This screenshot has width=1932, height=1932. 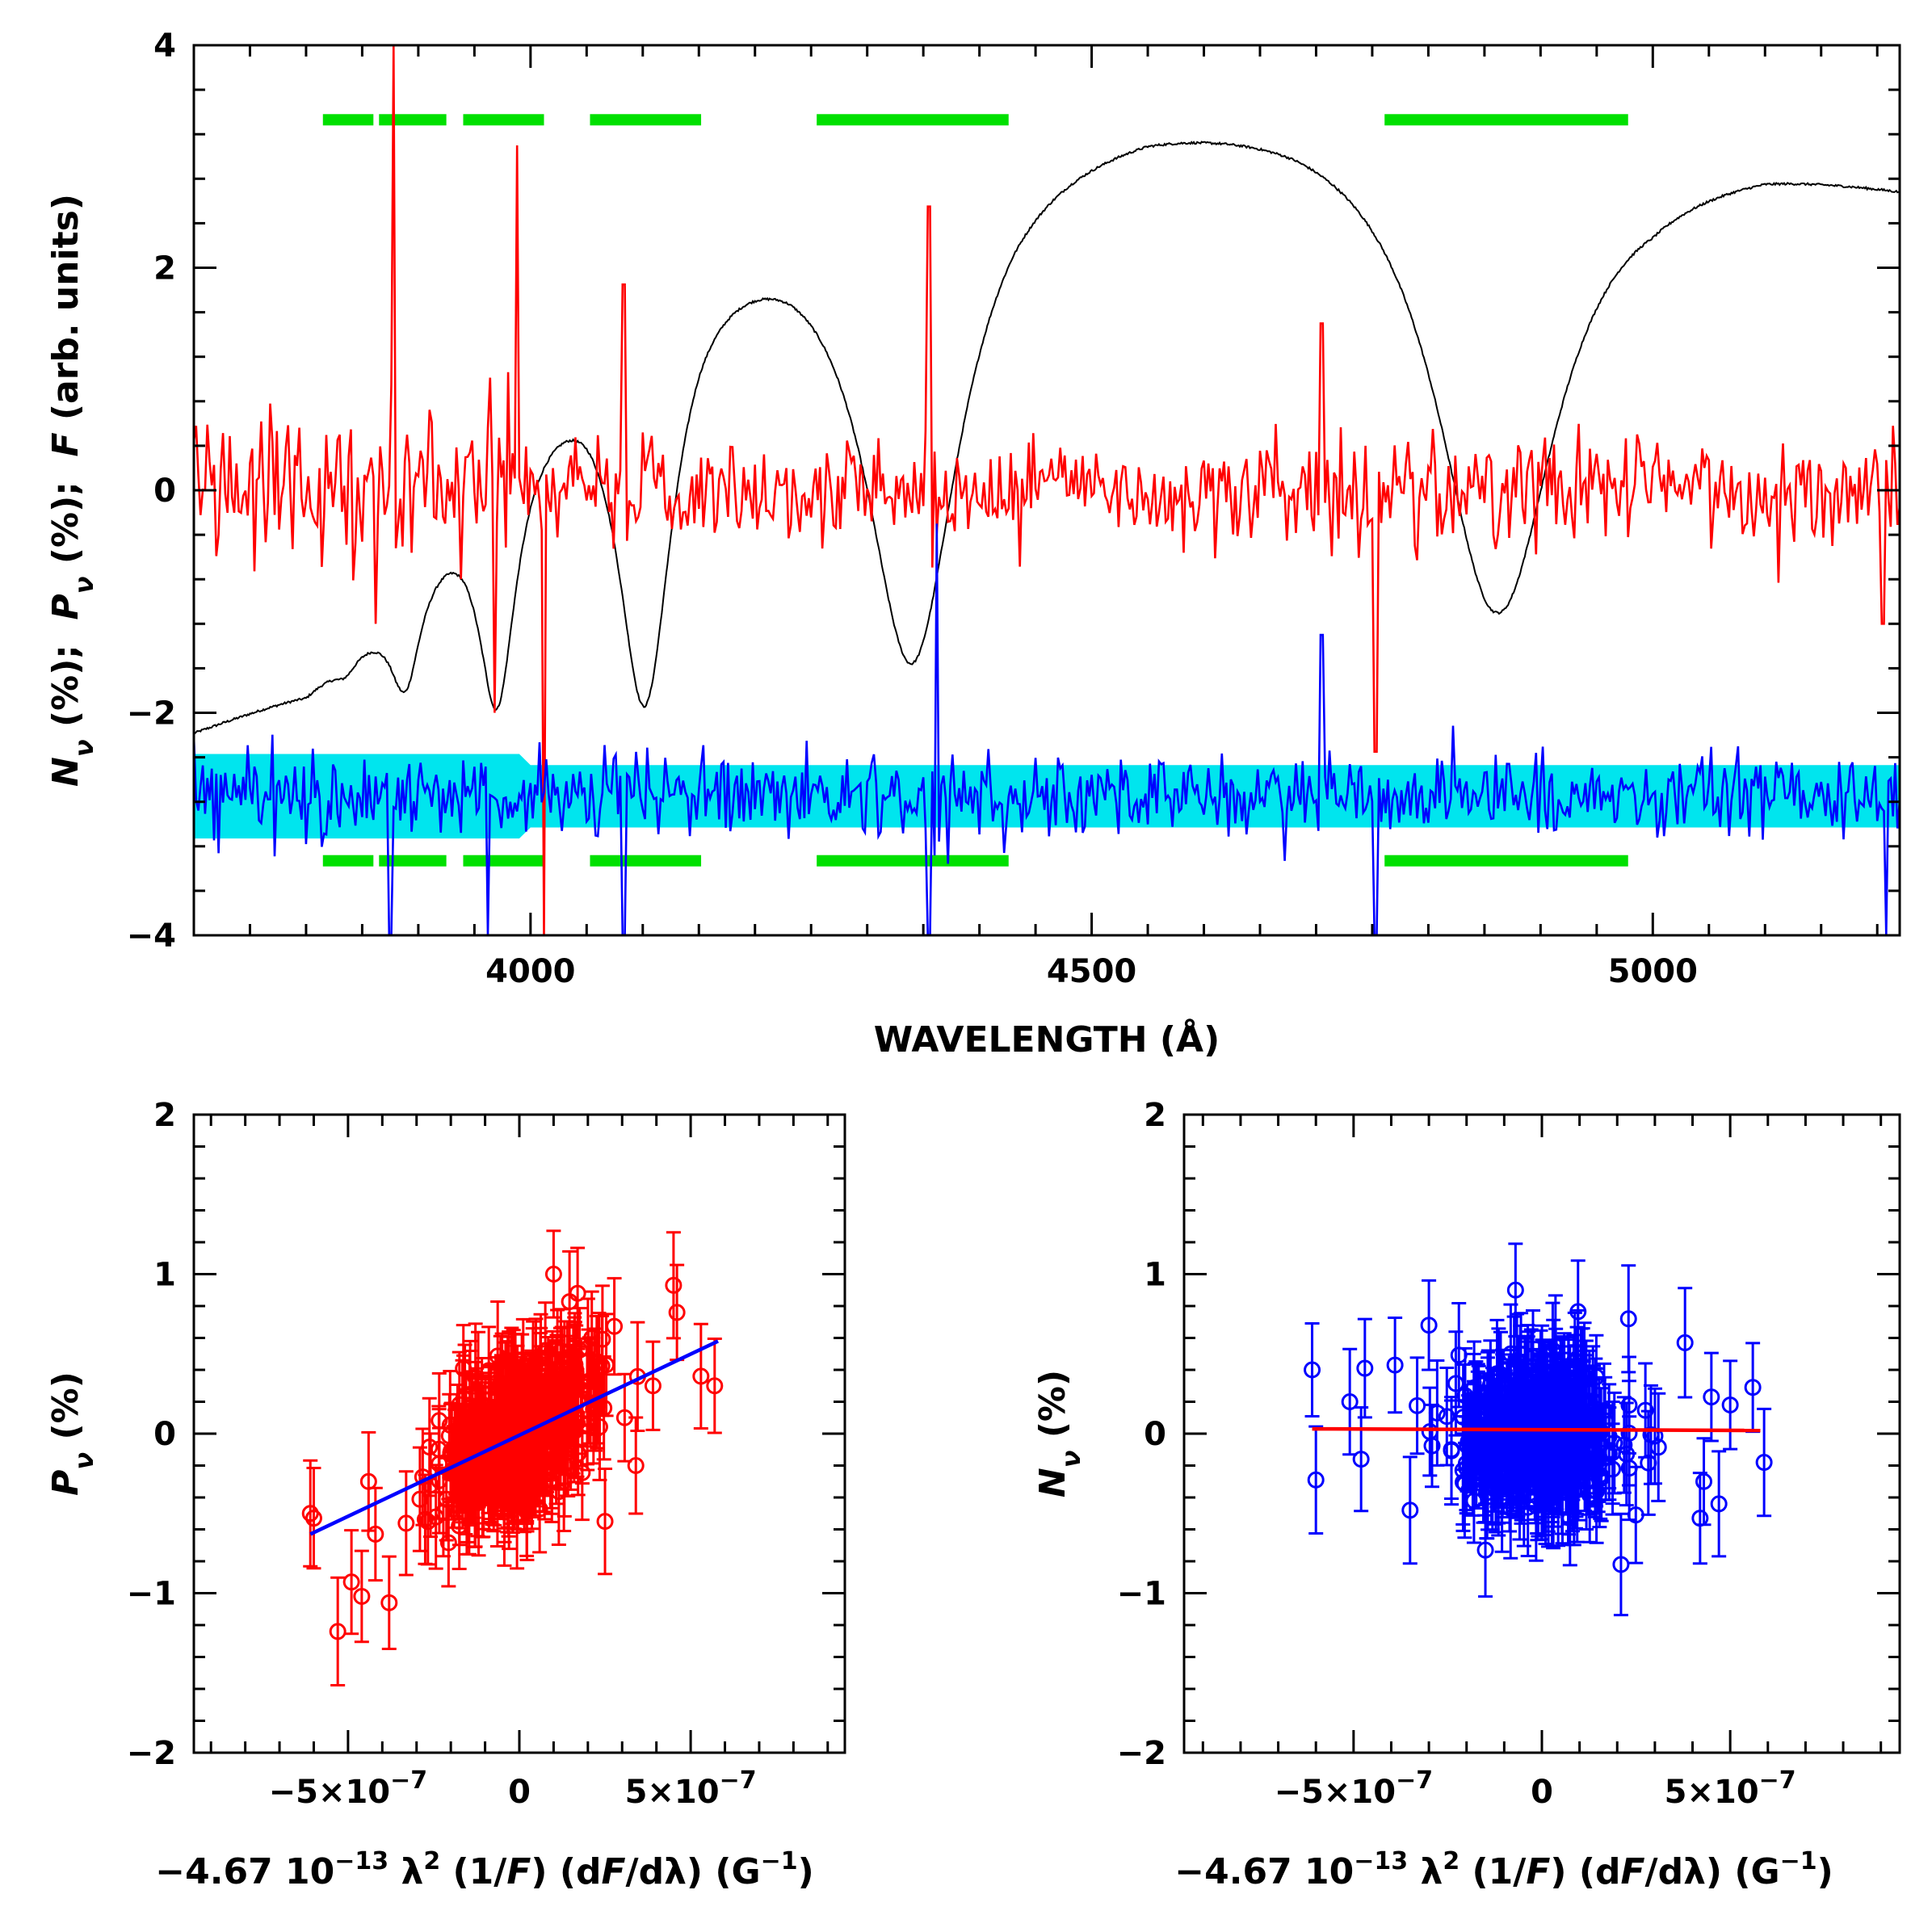 What do you see at coordinates (513, 1789) in the screenshot?
I see `pv-regression-x-tick-labels: −5×10−7 0 5×10⁻⁷` at bounding box center [513, 1789].